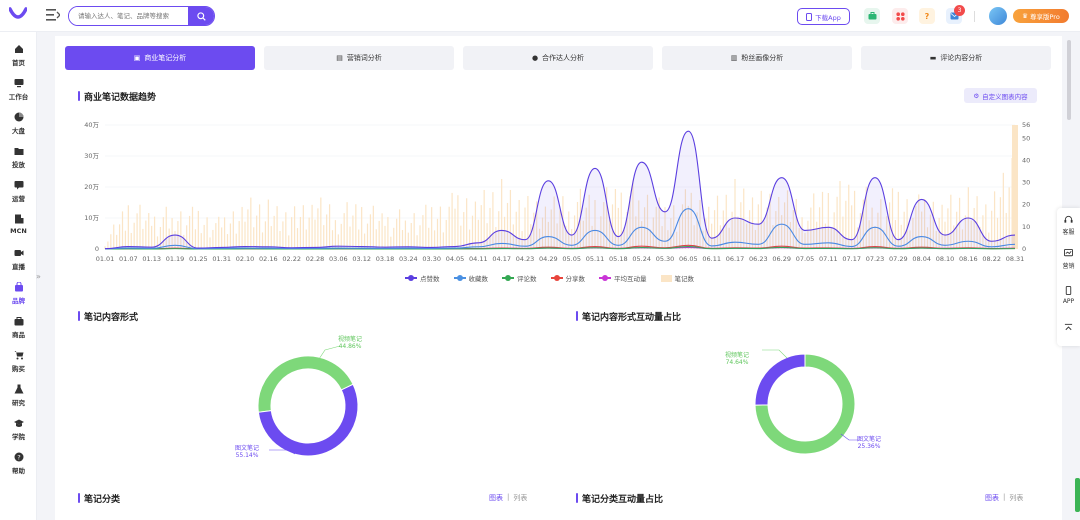 The width and height of the screenshot is (1080, 520). Describe the element at coordinates (53, 15) in the screenshot. I see `menu-toggle-icon` at that location.